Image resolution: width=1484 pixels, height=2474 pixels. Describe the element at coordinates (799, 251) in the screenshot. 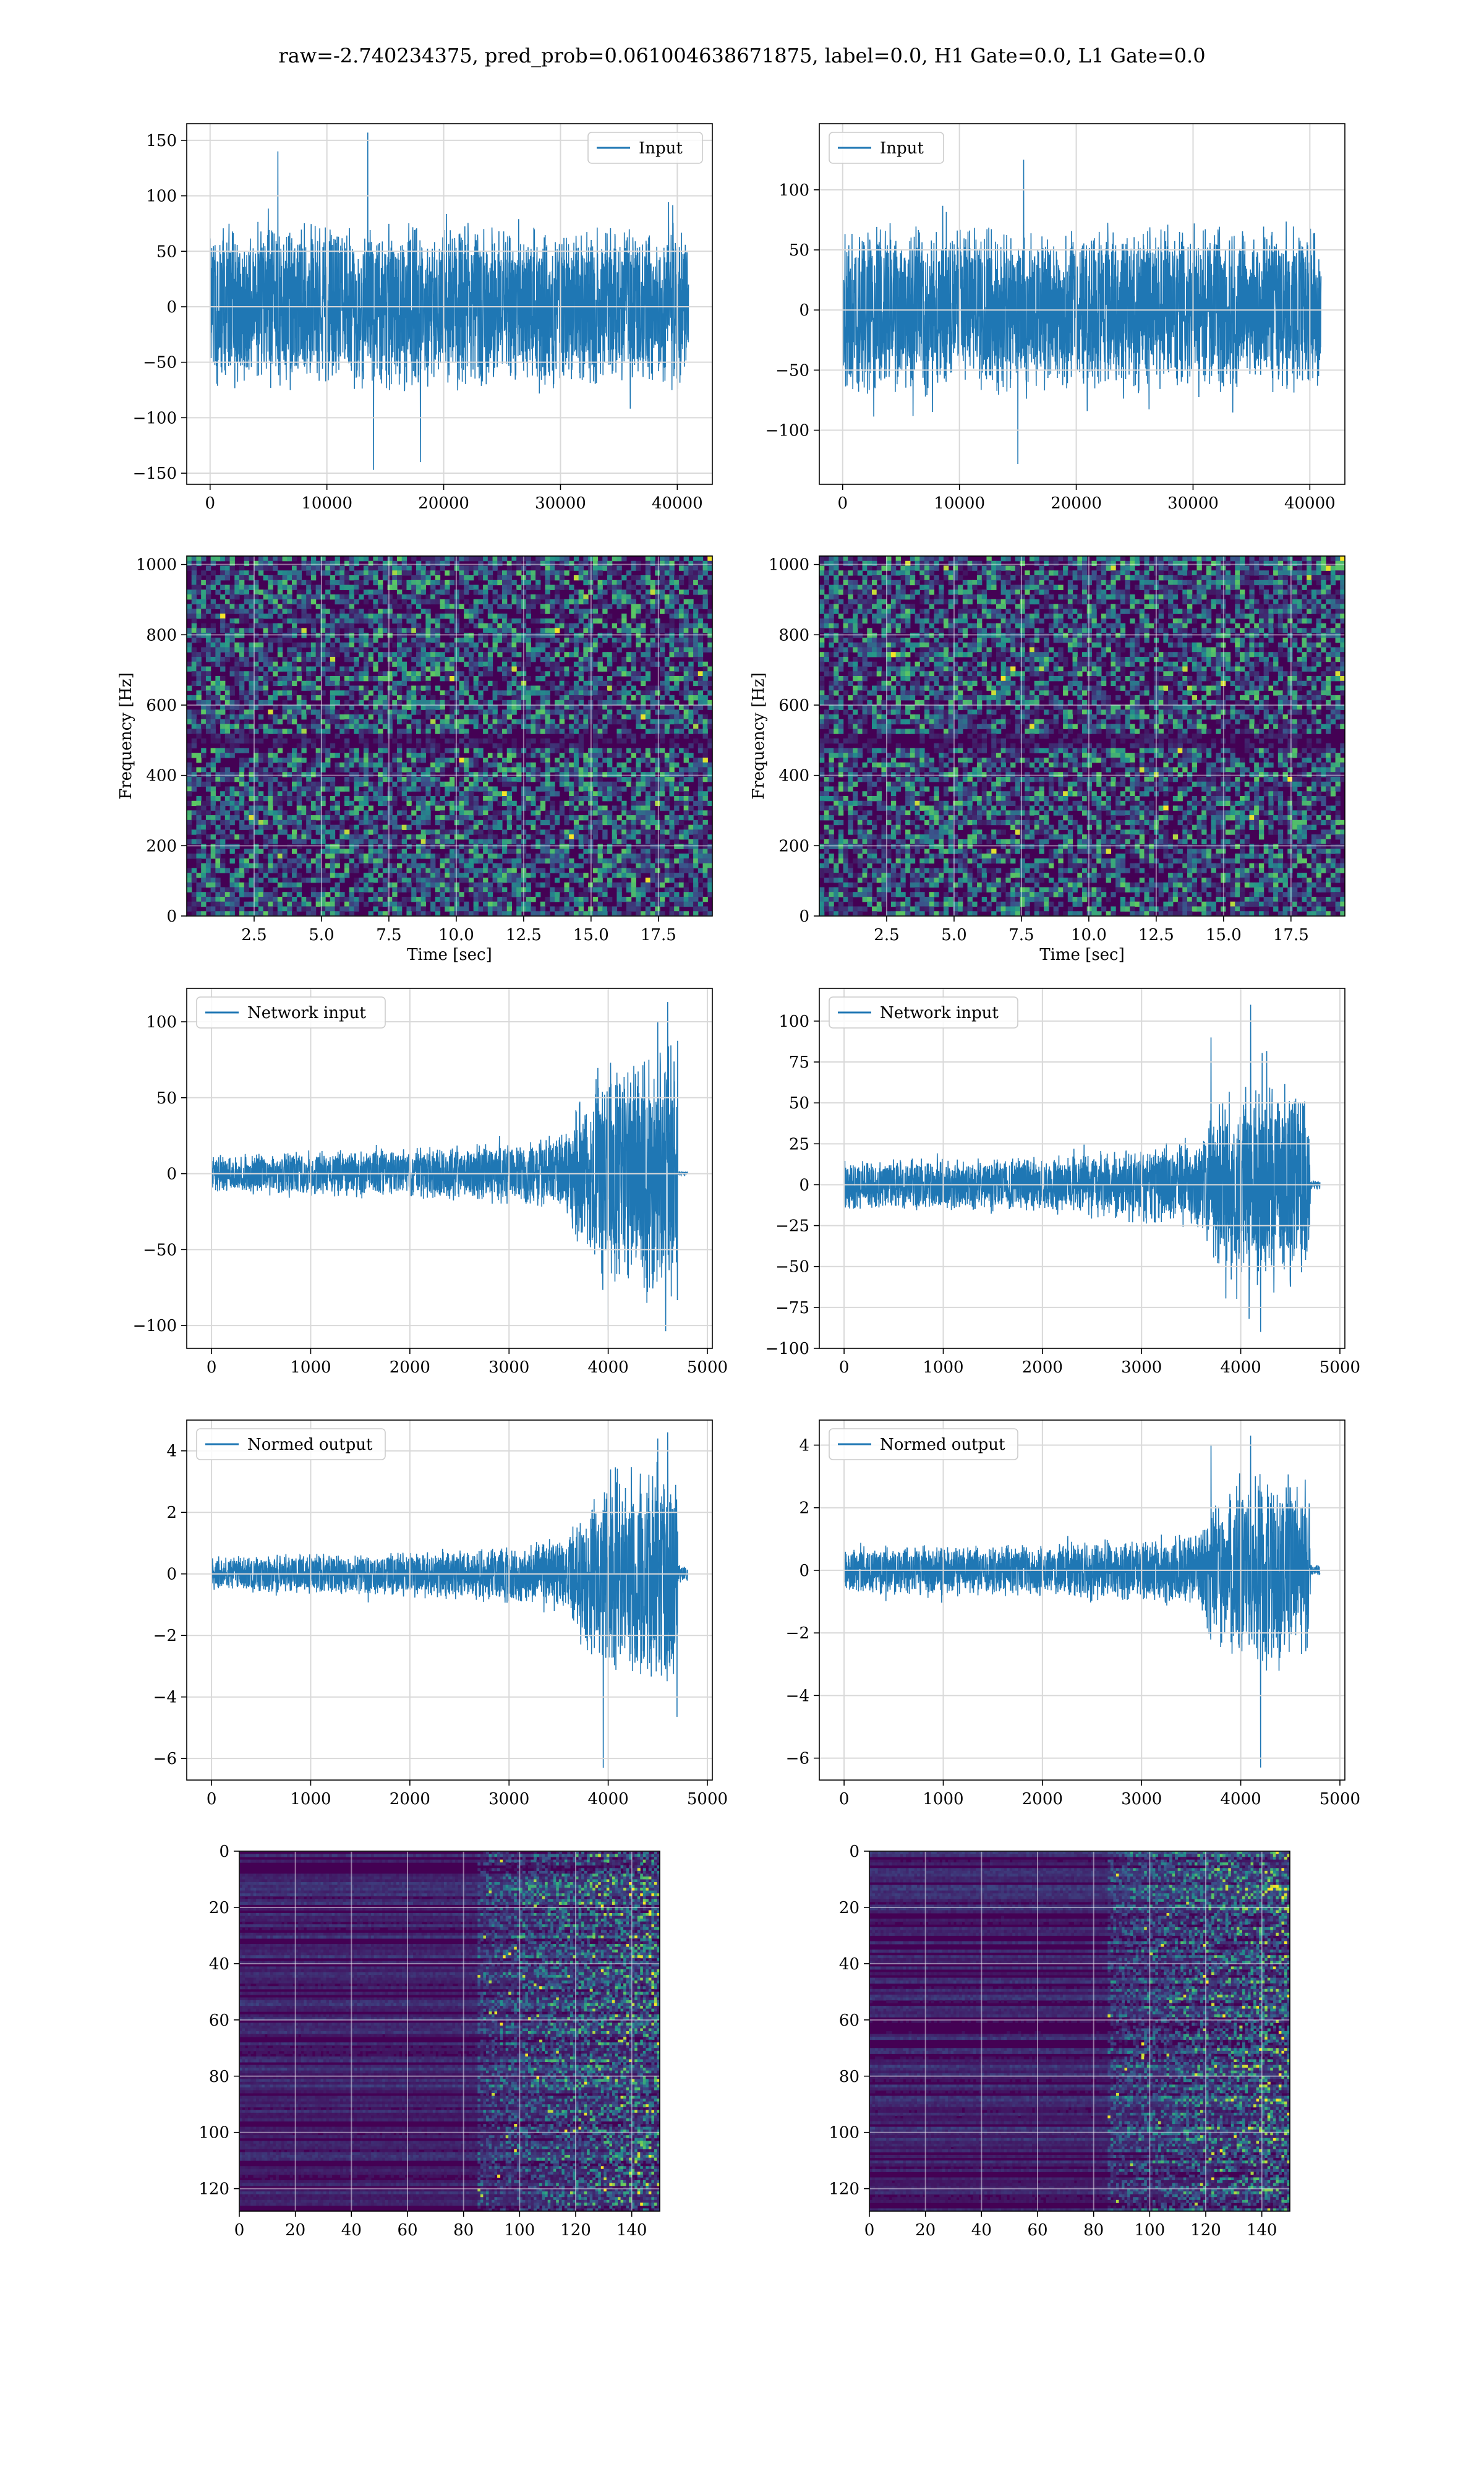

I see `y-tick-label: 50` at that location.